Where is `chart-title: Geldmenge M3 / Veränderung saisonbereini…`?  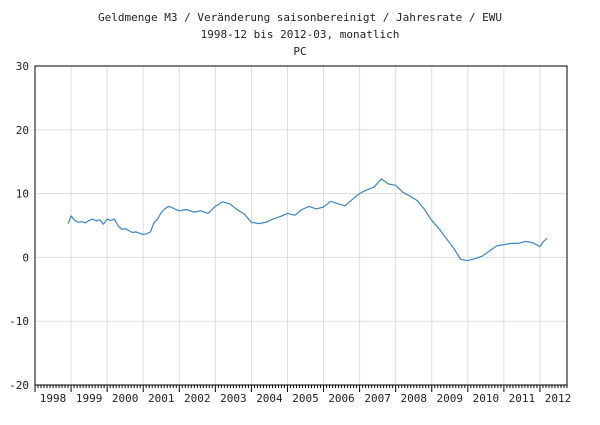
chart-title: Geldmenge M3 / Veränderung saisonbereini… is located at coordinates (300, 17).